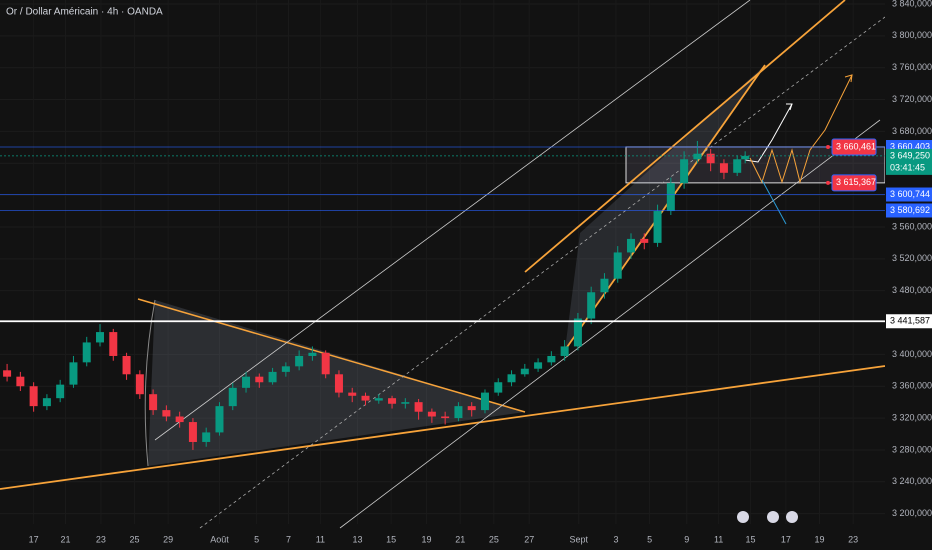  I want to click on level-label: 3 441,587, so click(910, 321).